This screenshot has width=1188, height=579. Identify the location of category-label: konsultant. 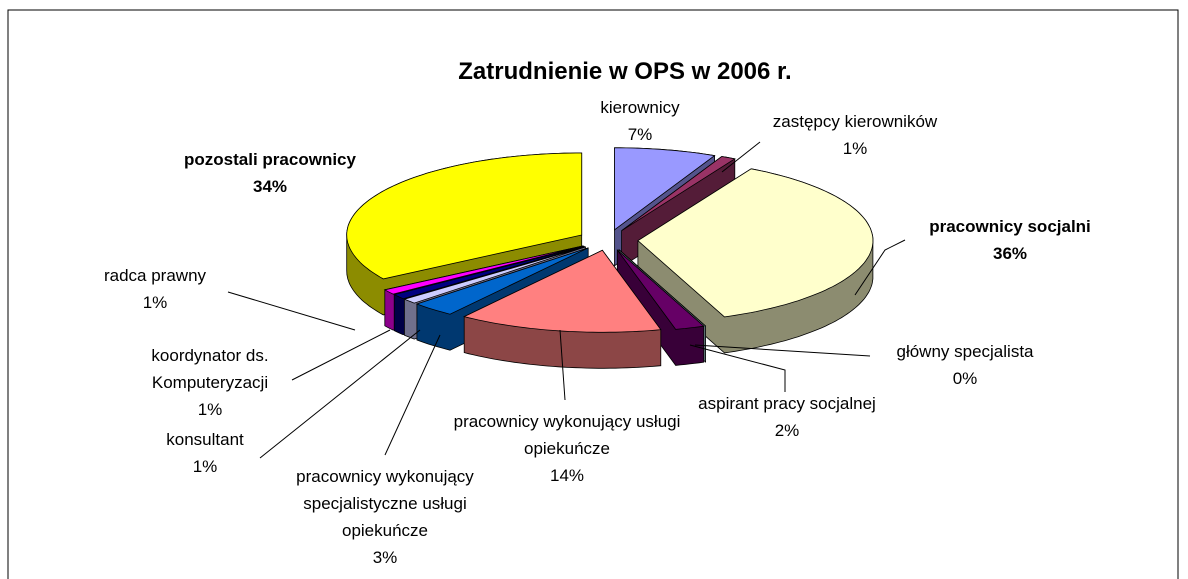
(205, 439).